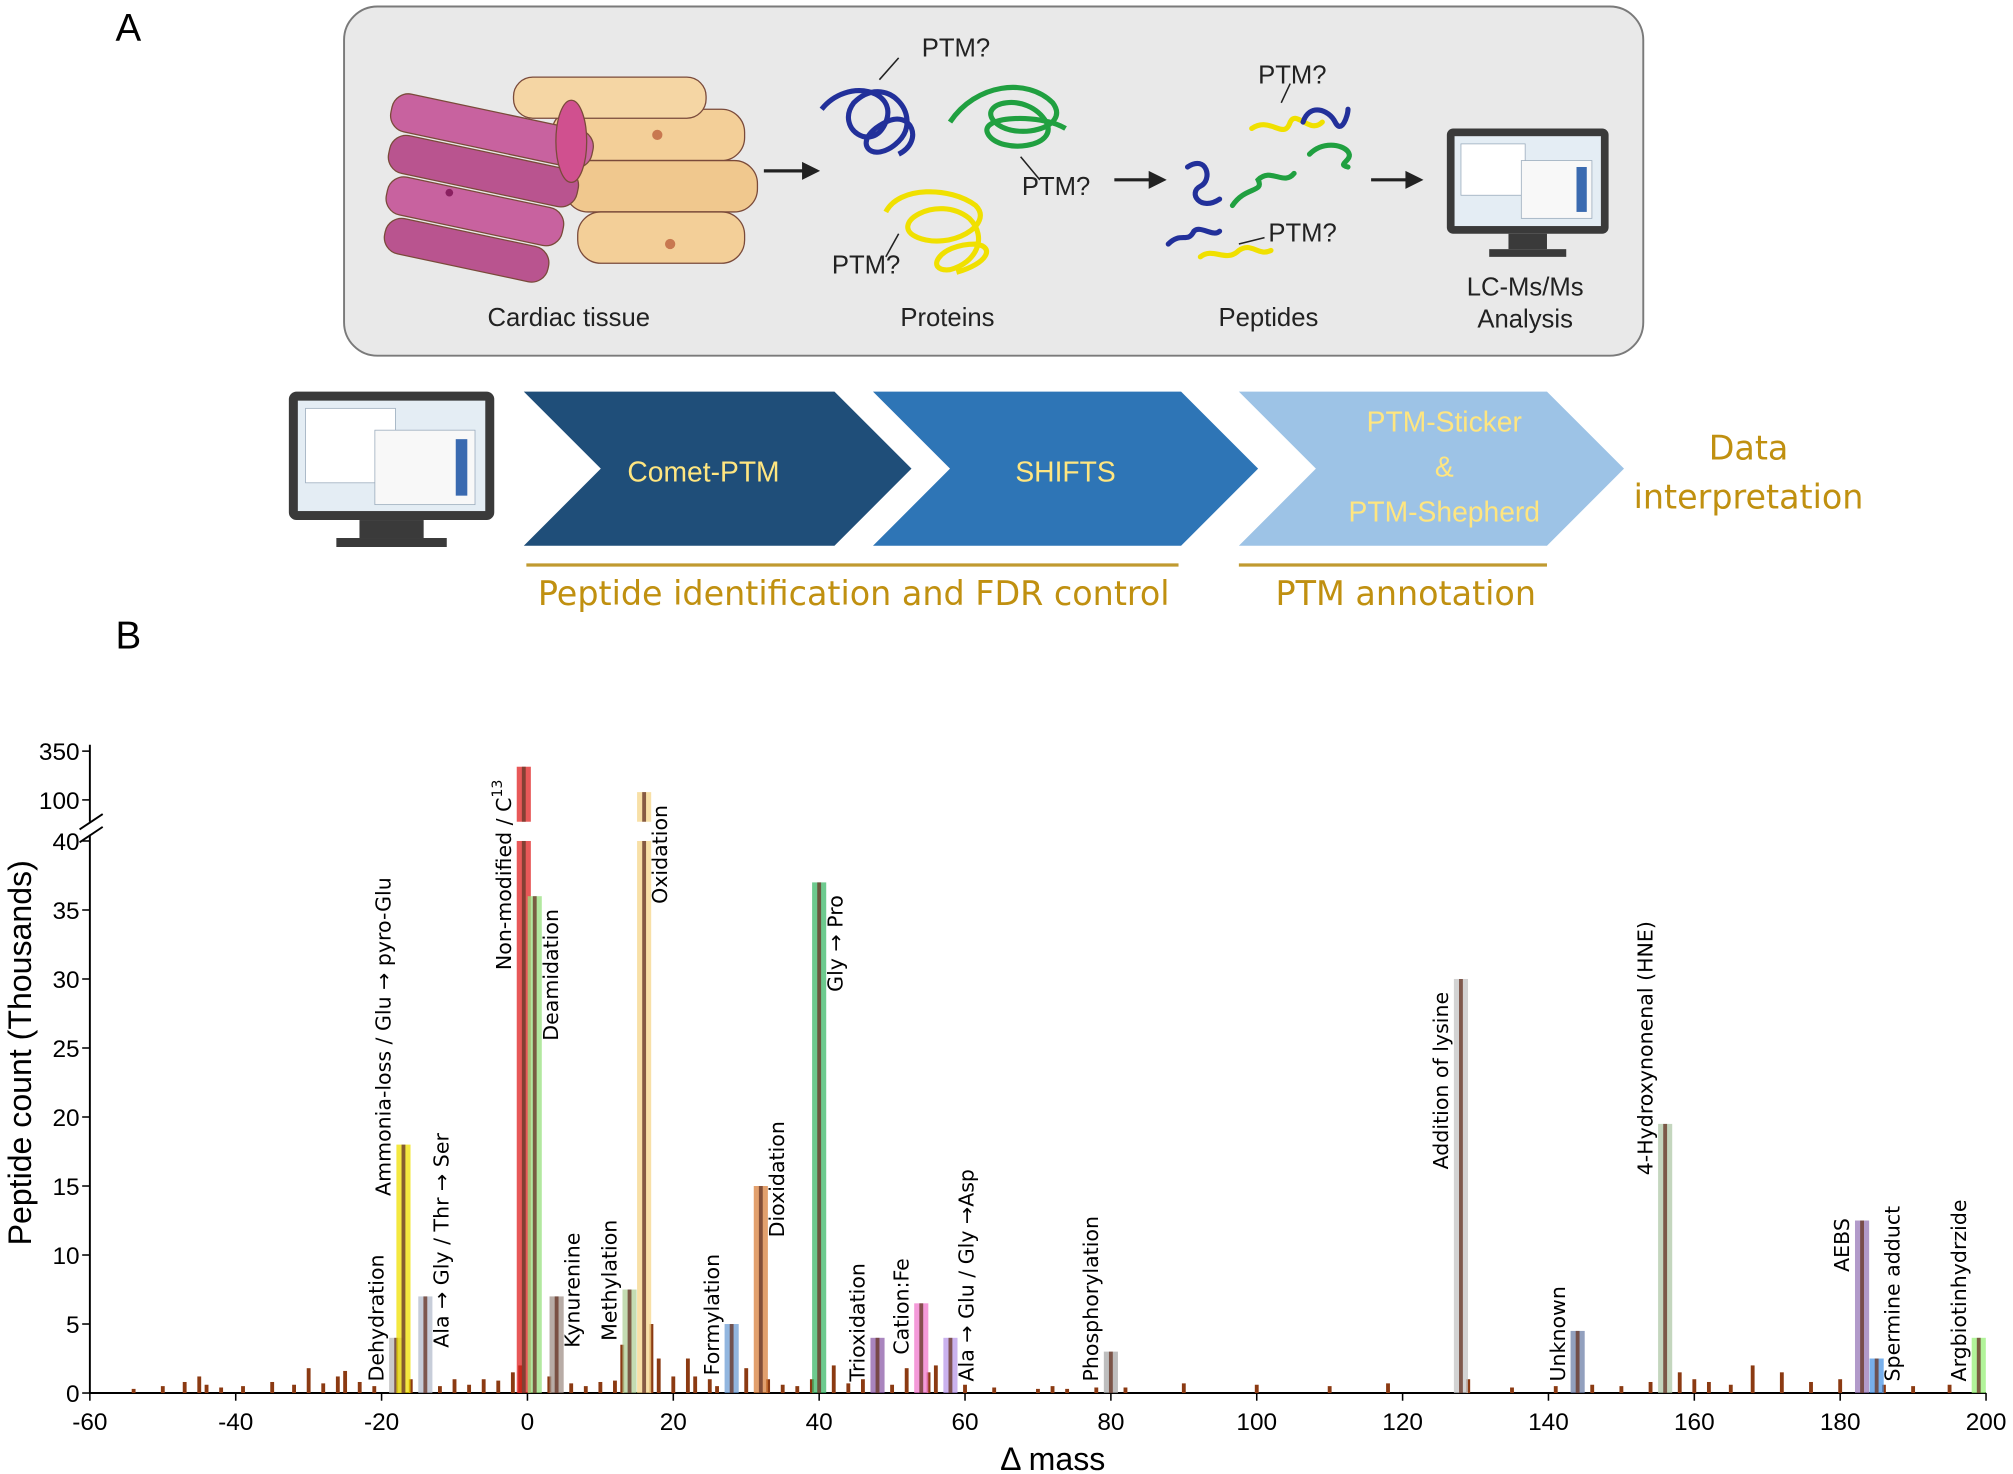  I want to click on x-tick-label: -40, so click(235, 1422).